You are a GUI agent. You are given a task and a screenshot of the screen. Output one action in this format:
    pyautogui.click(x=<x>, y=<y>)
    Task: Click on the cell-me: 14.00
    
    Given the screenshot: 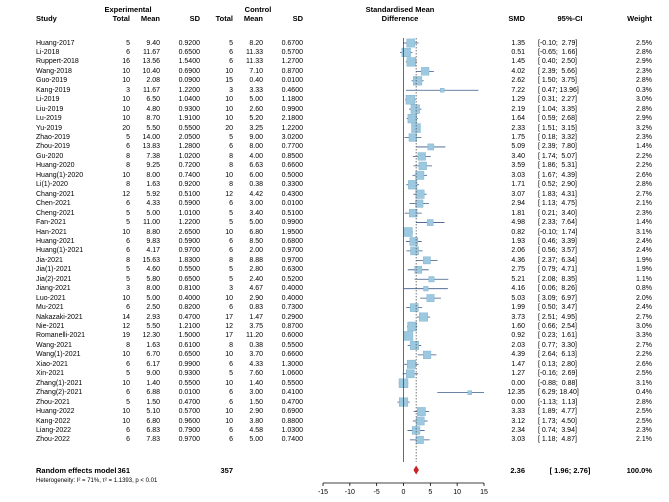 What is the action you would take?
    pyautogui.click(x=151, y=137)
    